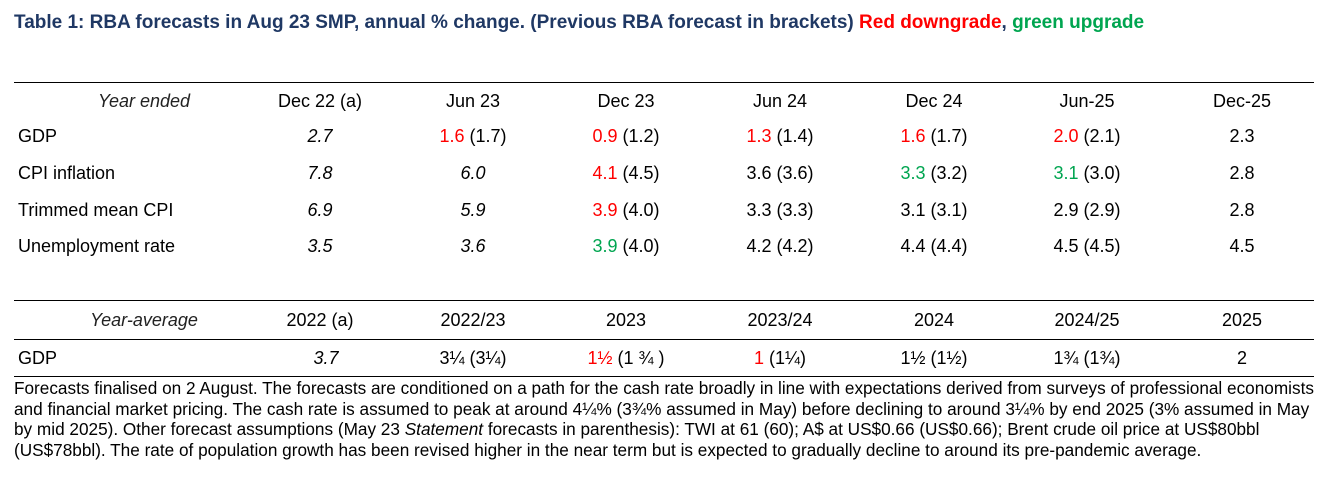 The width and height of the screenshot is (1336, 499). Describe the element at coordinates (795, 246) in the screenshot. I see `previous-forecast: (4.2)` at that location.